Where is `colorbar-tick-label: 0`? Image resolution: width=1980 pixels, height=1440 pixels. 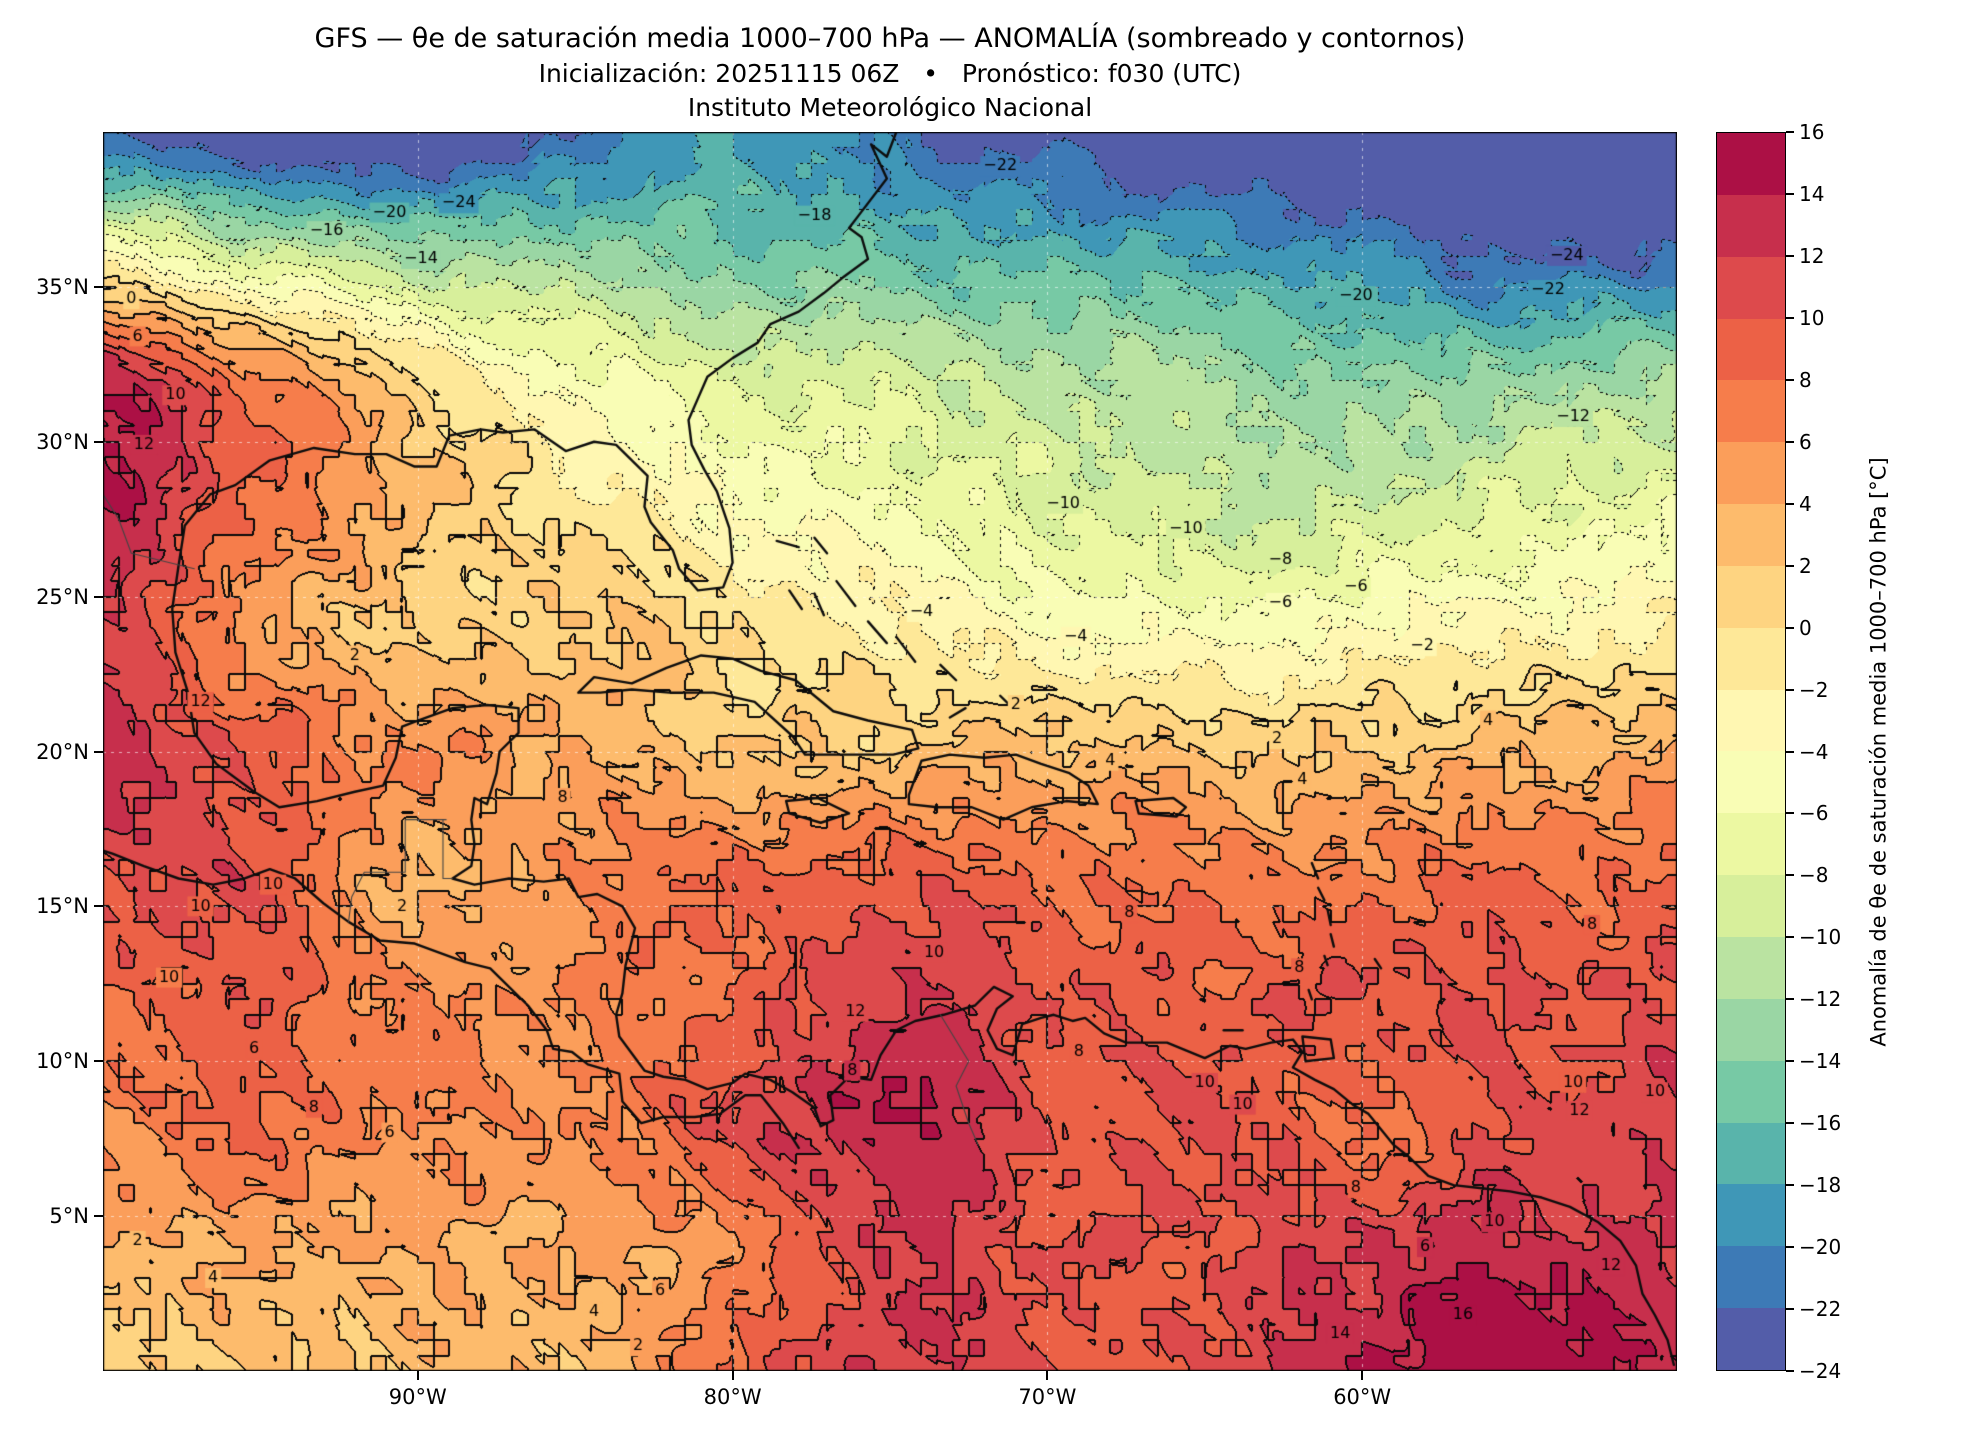
colorbar-tick-label: 0 is located at coordinates (1805, 627).